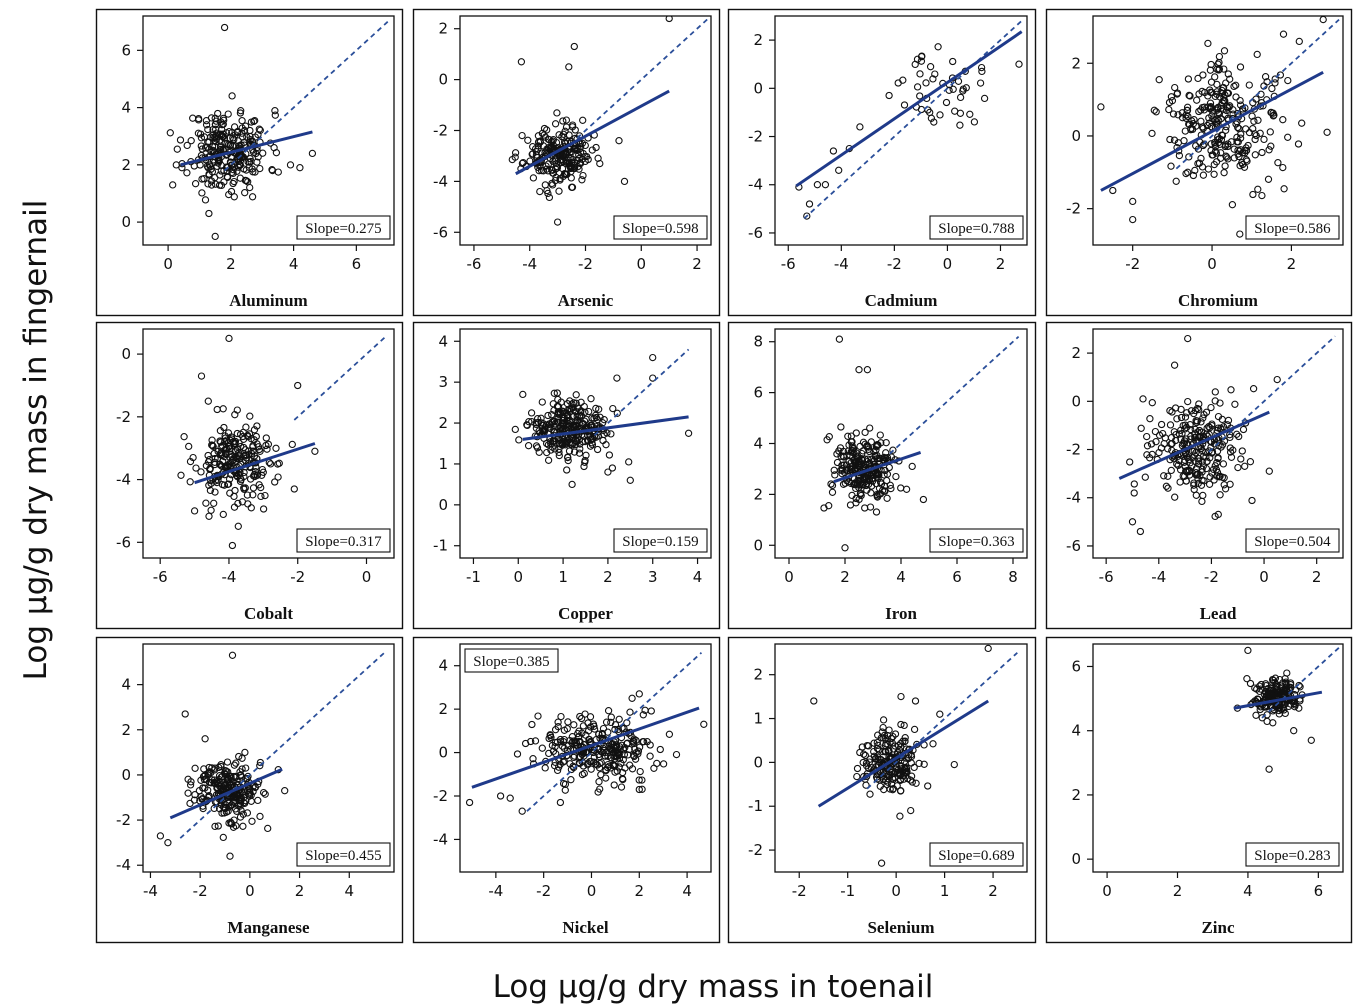  Describe the element at coordinates (36, 440) in the screenshot. I see `figure-y-axis-label: Log µg/g dry mass in fingernail` at that location.